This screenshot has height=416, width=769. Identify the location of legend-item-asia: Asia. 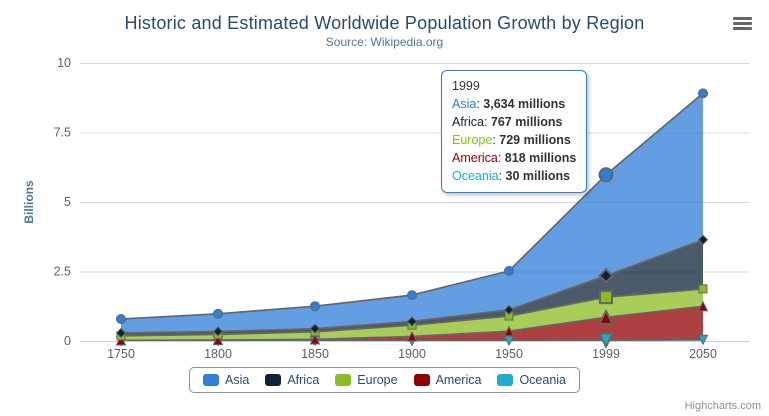
(226, 380).